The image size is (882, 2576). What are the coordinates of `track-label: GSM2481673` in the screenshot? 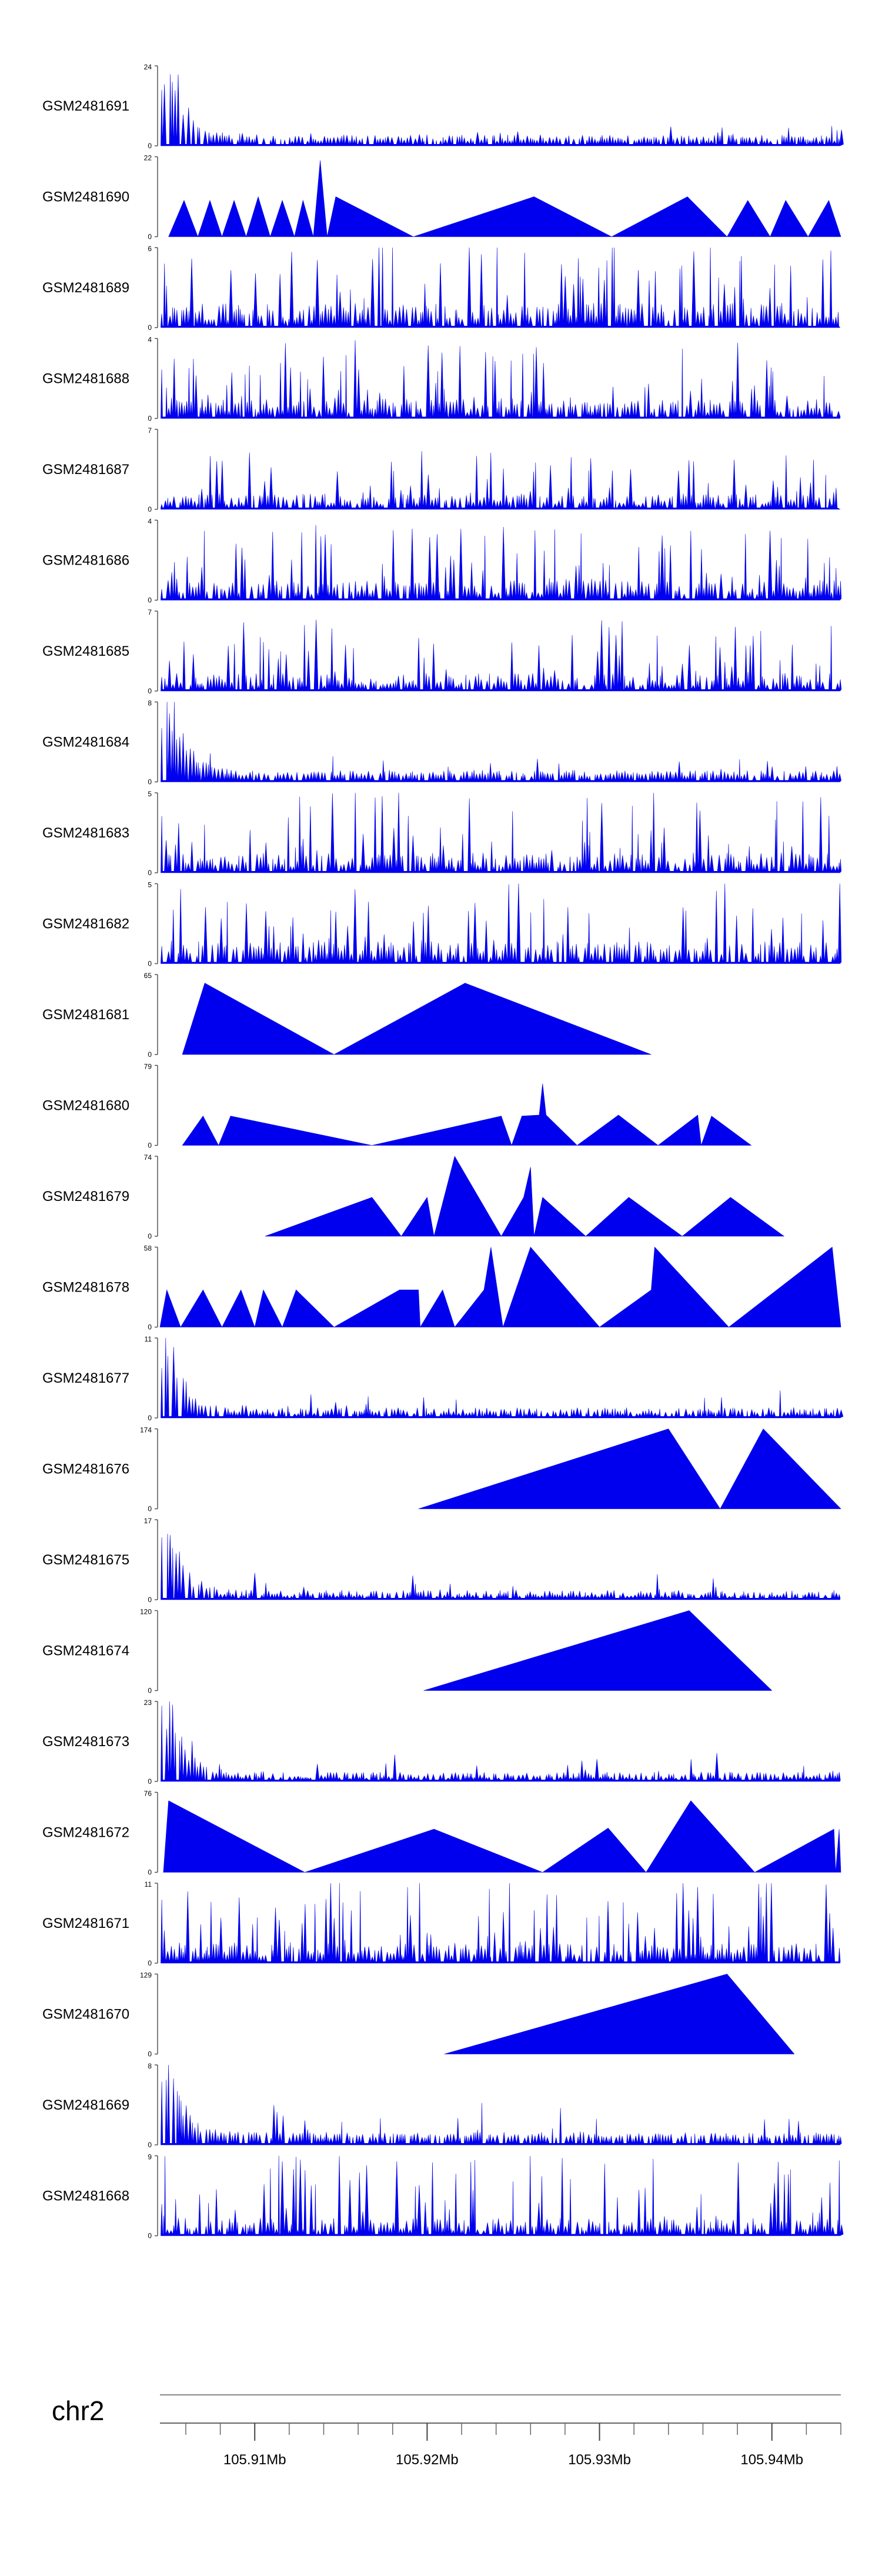 It's located at (85, 1742).